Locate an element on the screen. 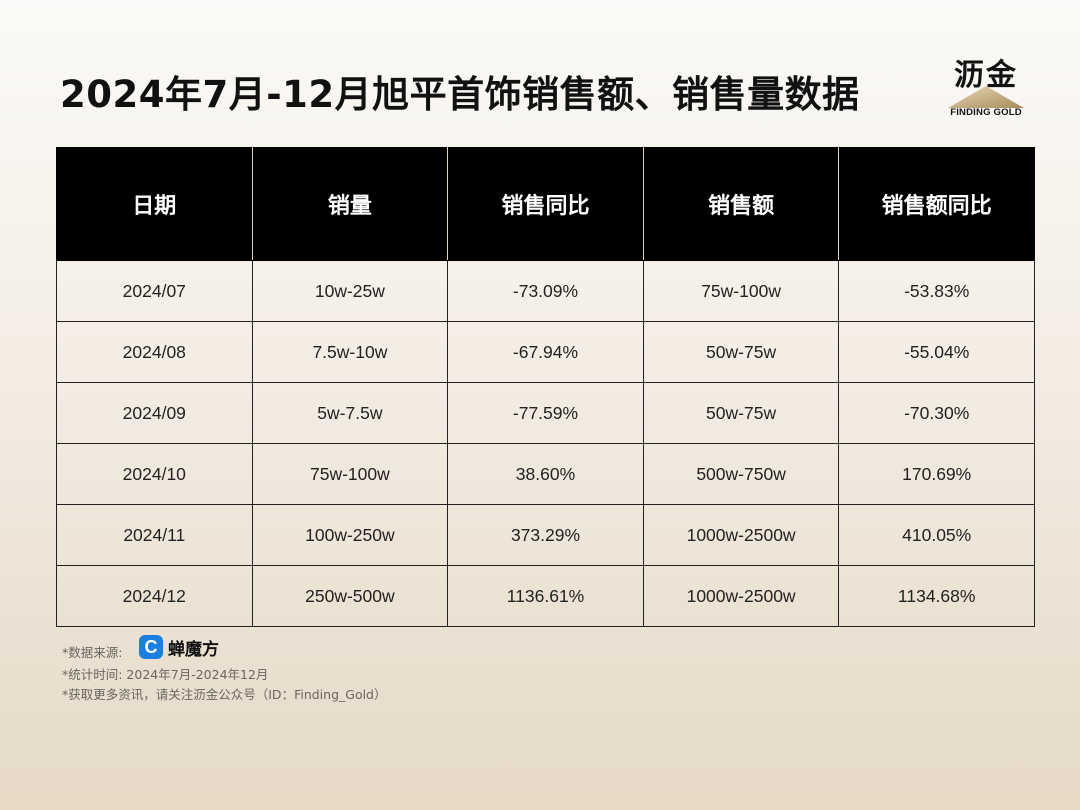  table-header-row: 日期 销量 销售同比 销售额 销售额同比 is located at coordinates (545, 204).